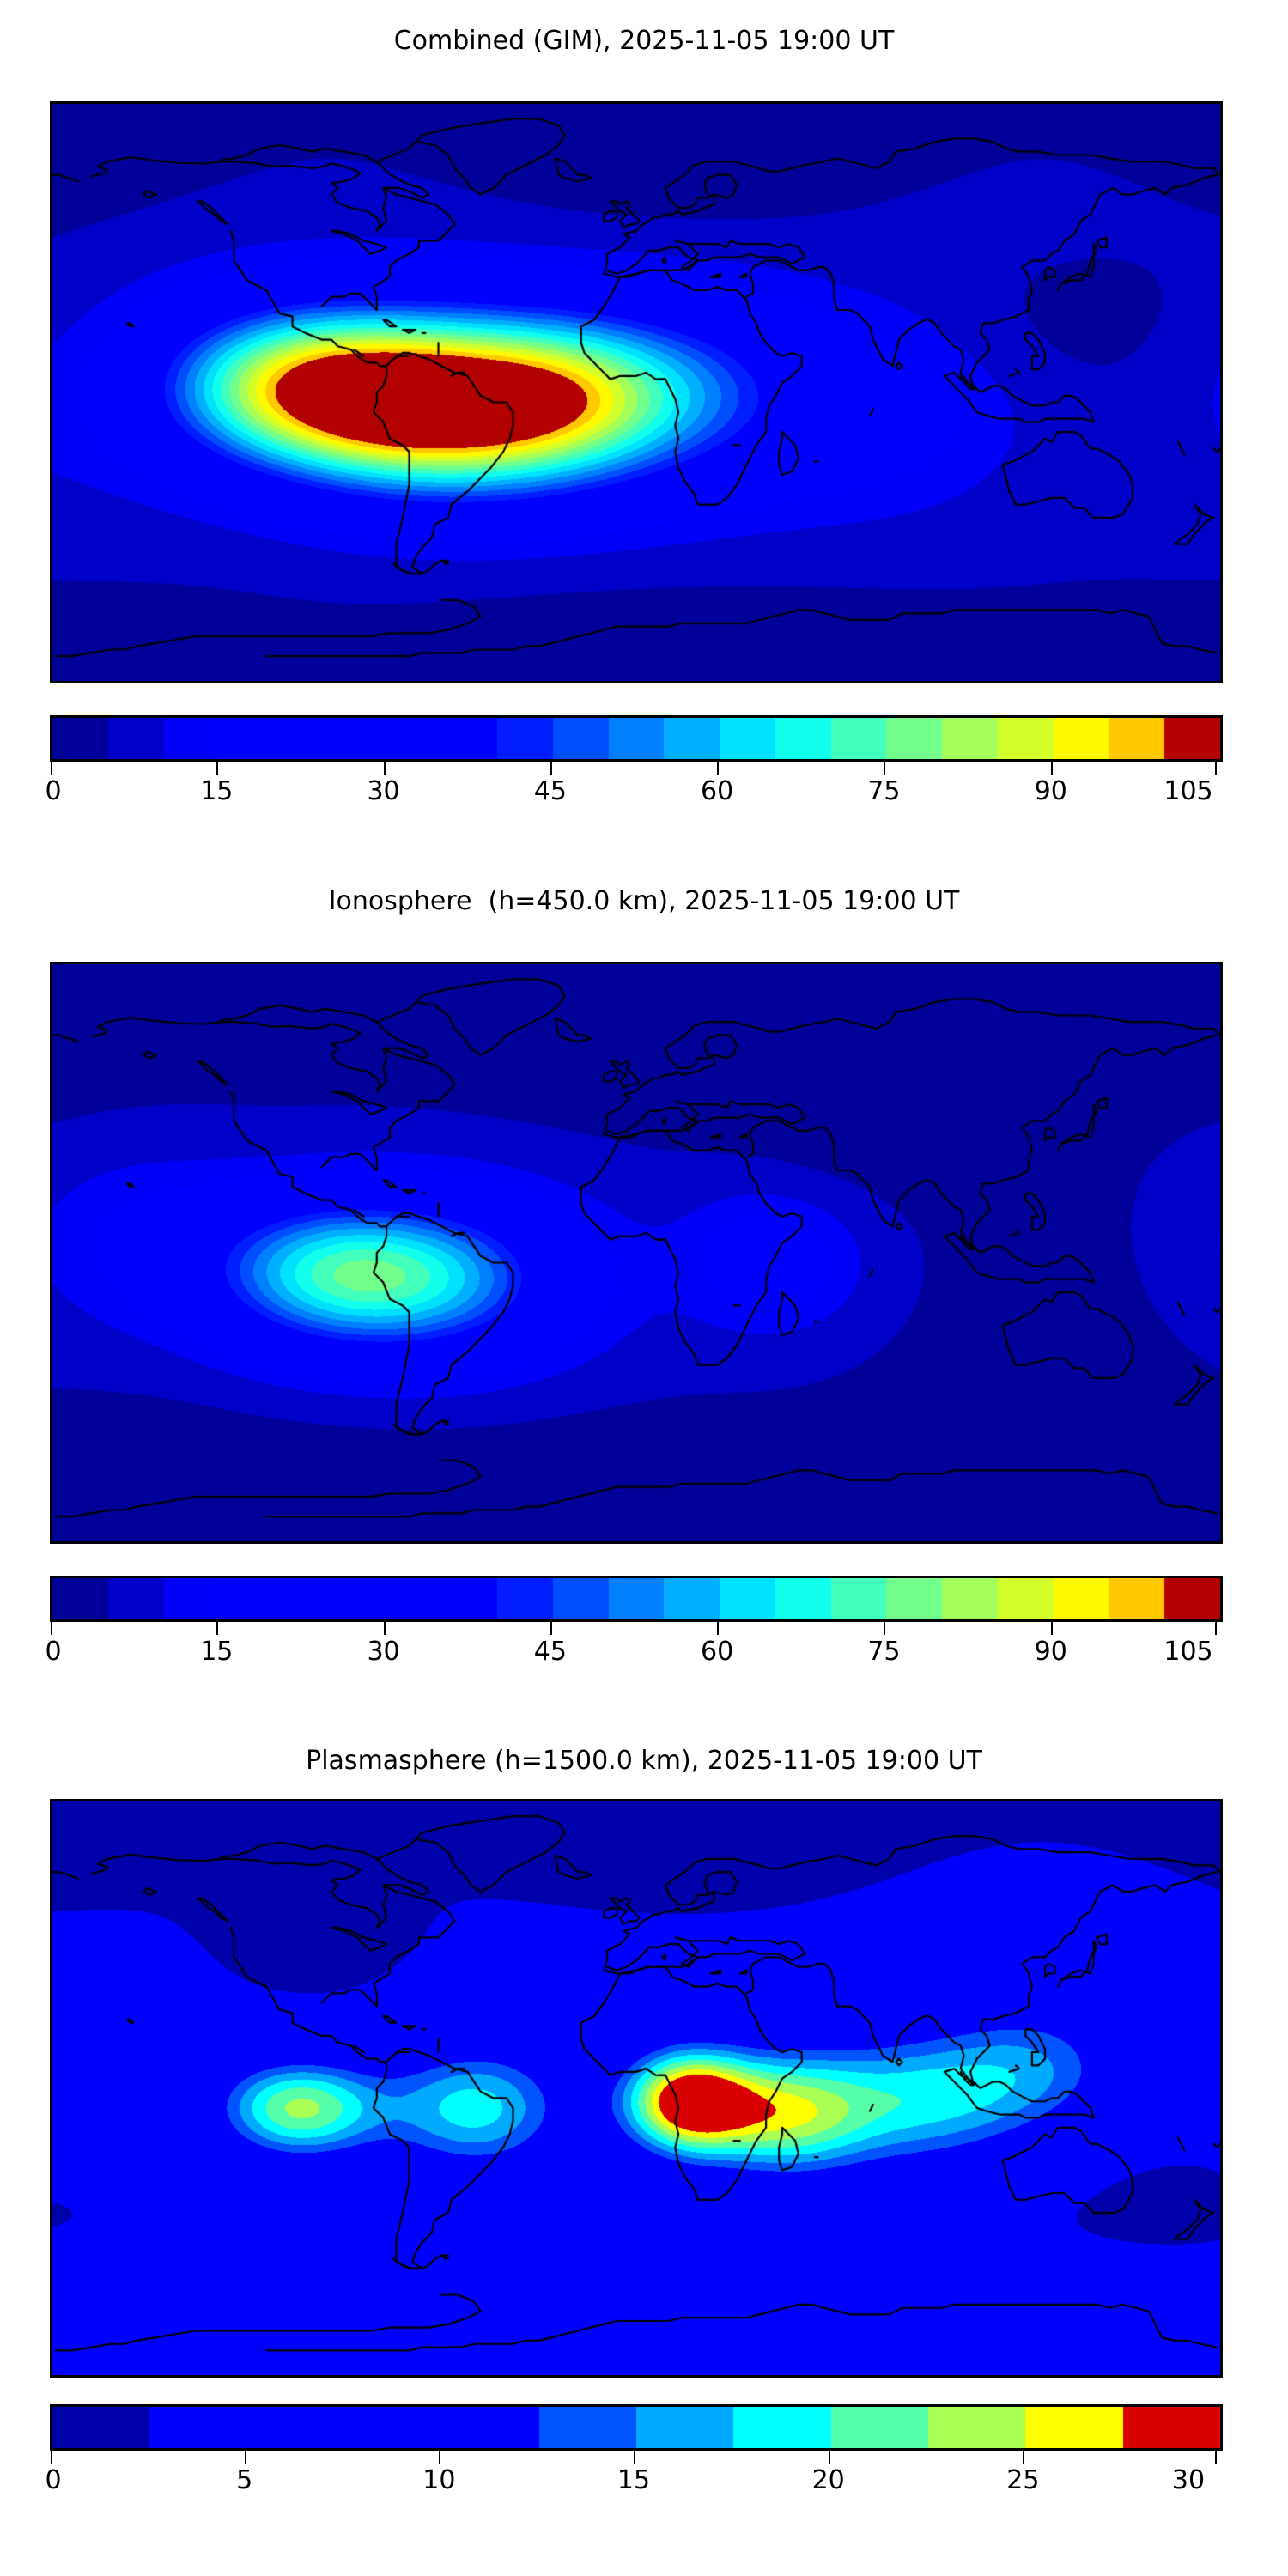 This screenshot has height=2576, width=1288. I want to click on colorbar-tick-label: 10, so click(439, 2480).